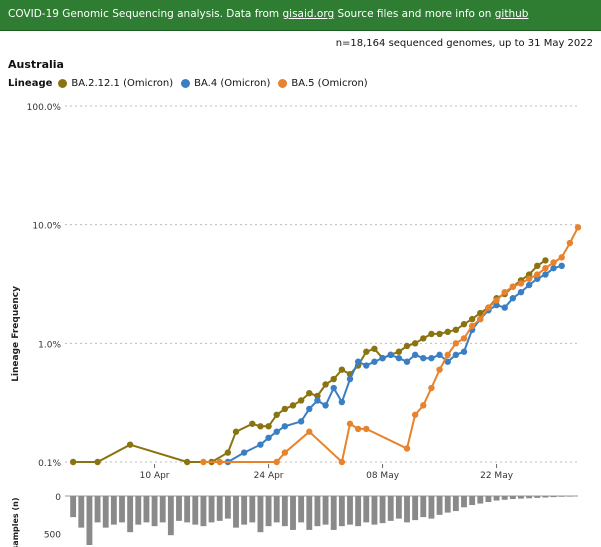 The height and width of the screenshot is (547, 601). What do you see at coordinates (511, 14) in the screenshot?
I see `github-link: github` at bounding box center [511, 14].